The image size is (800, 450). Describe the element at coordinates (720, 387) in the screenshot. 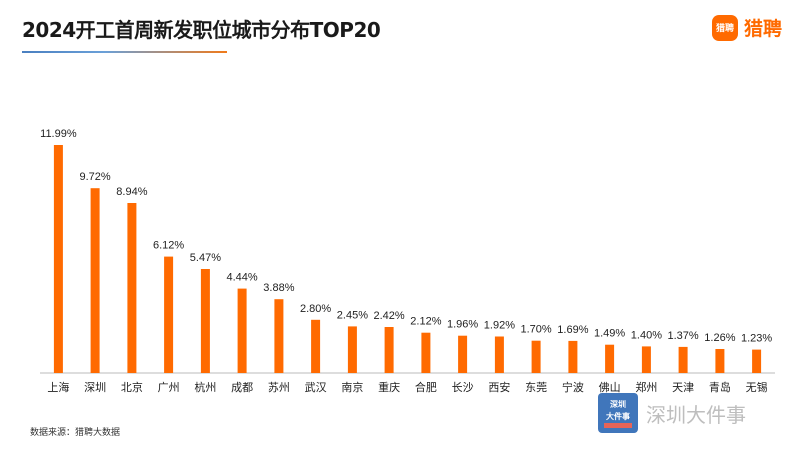

I see `category-label-19: 青岛` at that location.